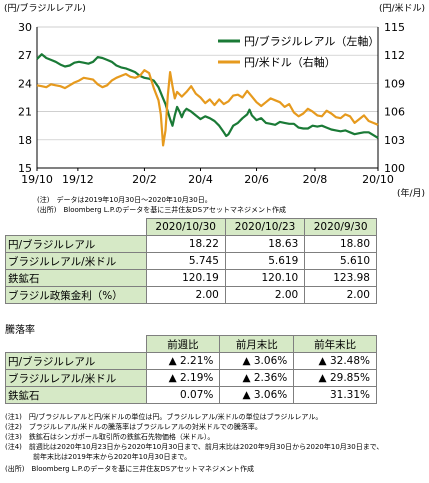 The width and height of the screenshot is (429, 483). What do you see at coordinates (25, 112) in the screenshot?
I see `left-tick-label: 21` at bounding box center [25, 112].